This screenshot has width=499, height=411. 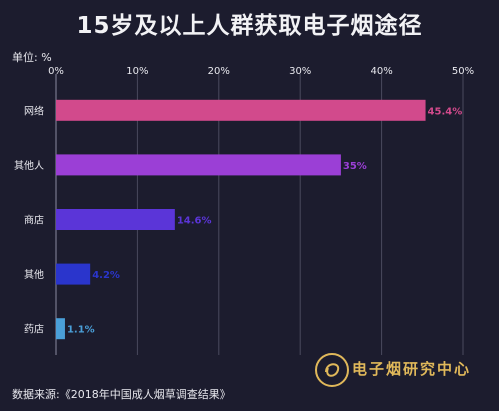 I want to click on brand-logo, so click(x=332, y=370).